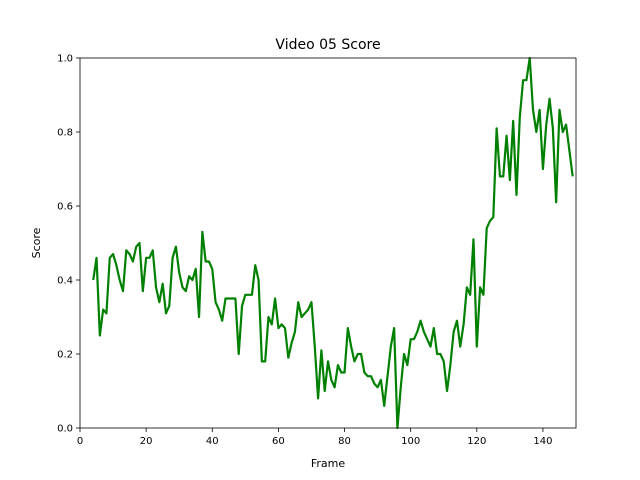 Image resolution: width=640 pixels, height=480 pixels. What do you see at coordinates (36, 242) in the screenshot?
I see `y-axis-label: Score` at bounding box center [36, 242].